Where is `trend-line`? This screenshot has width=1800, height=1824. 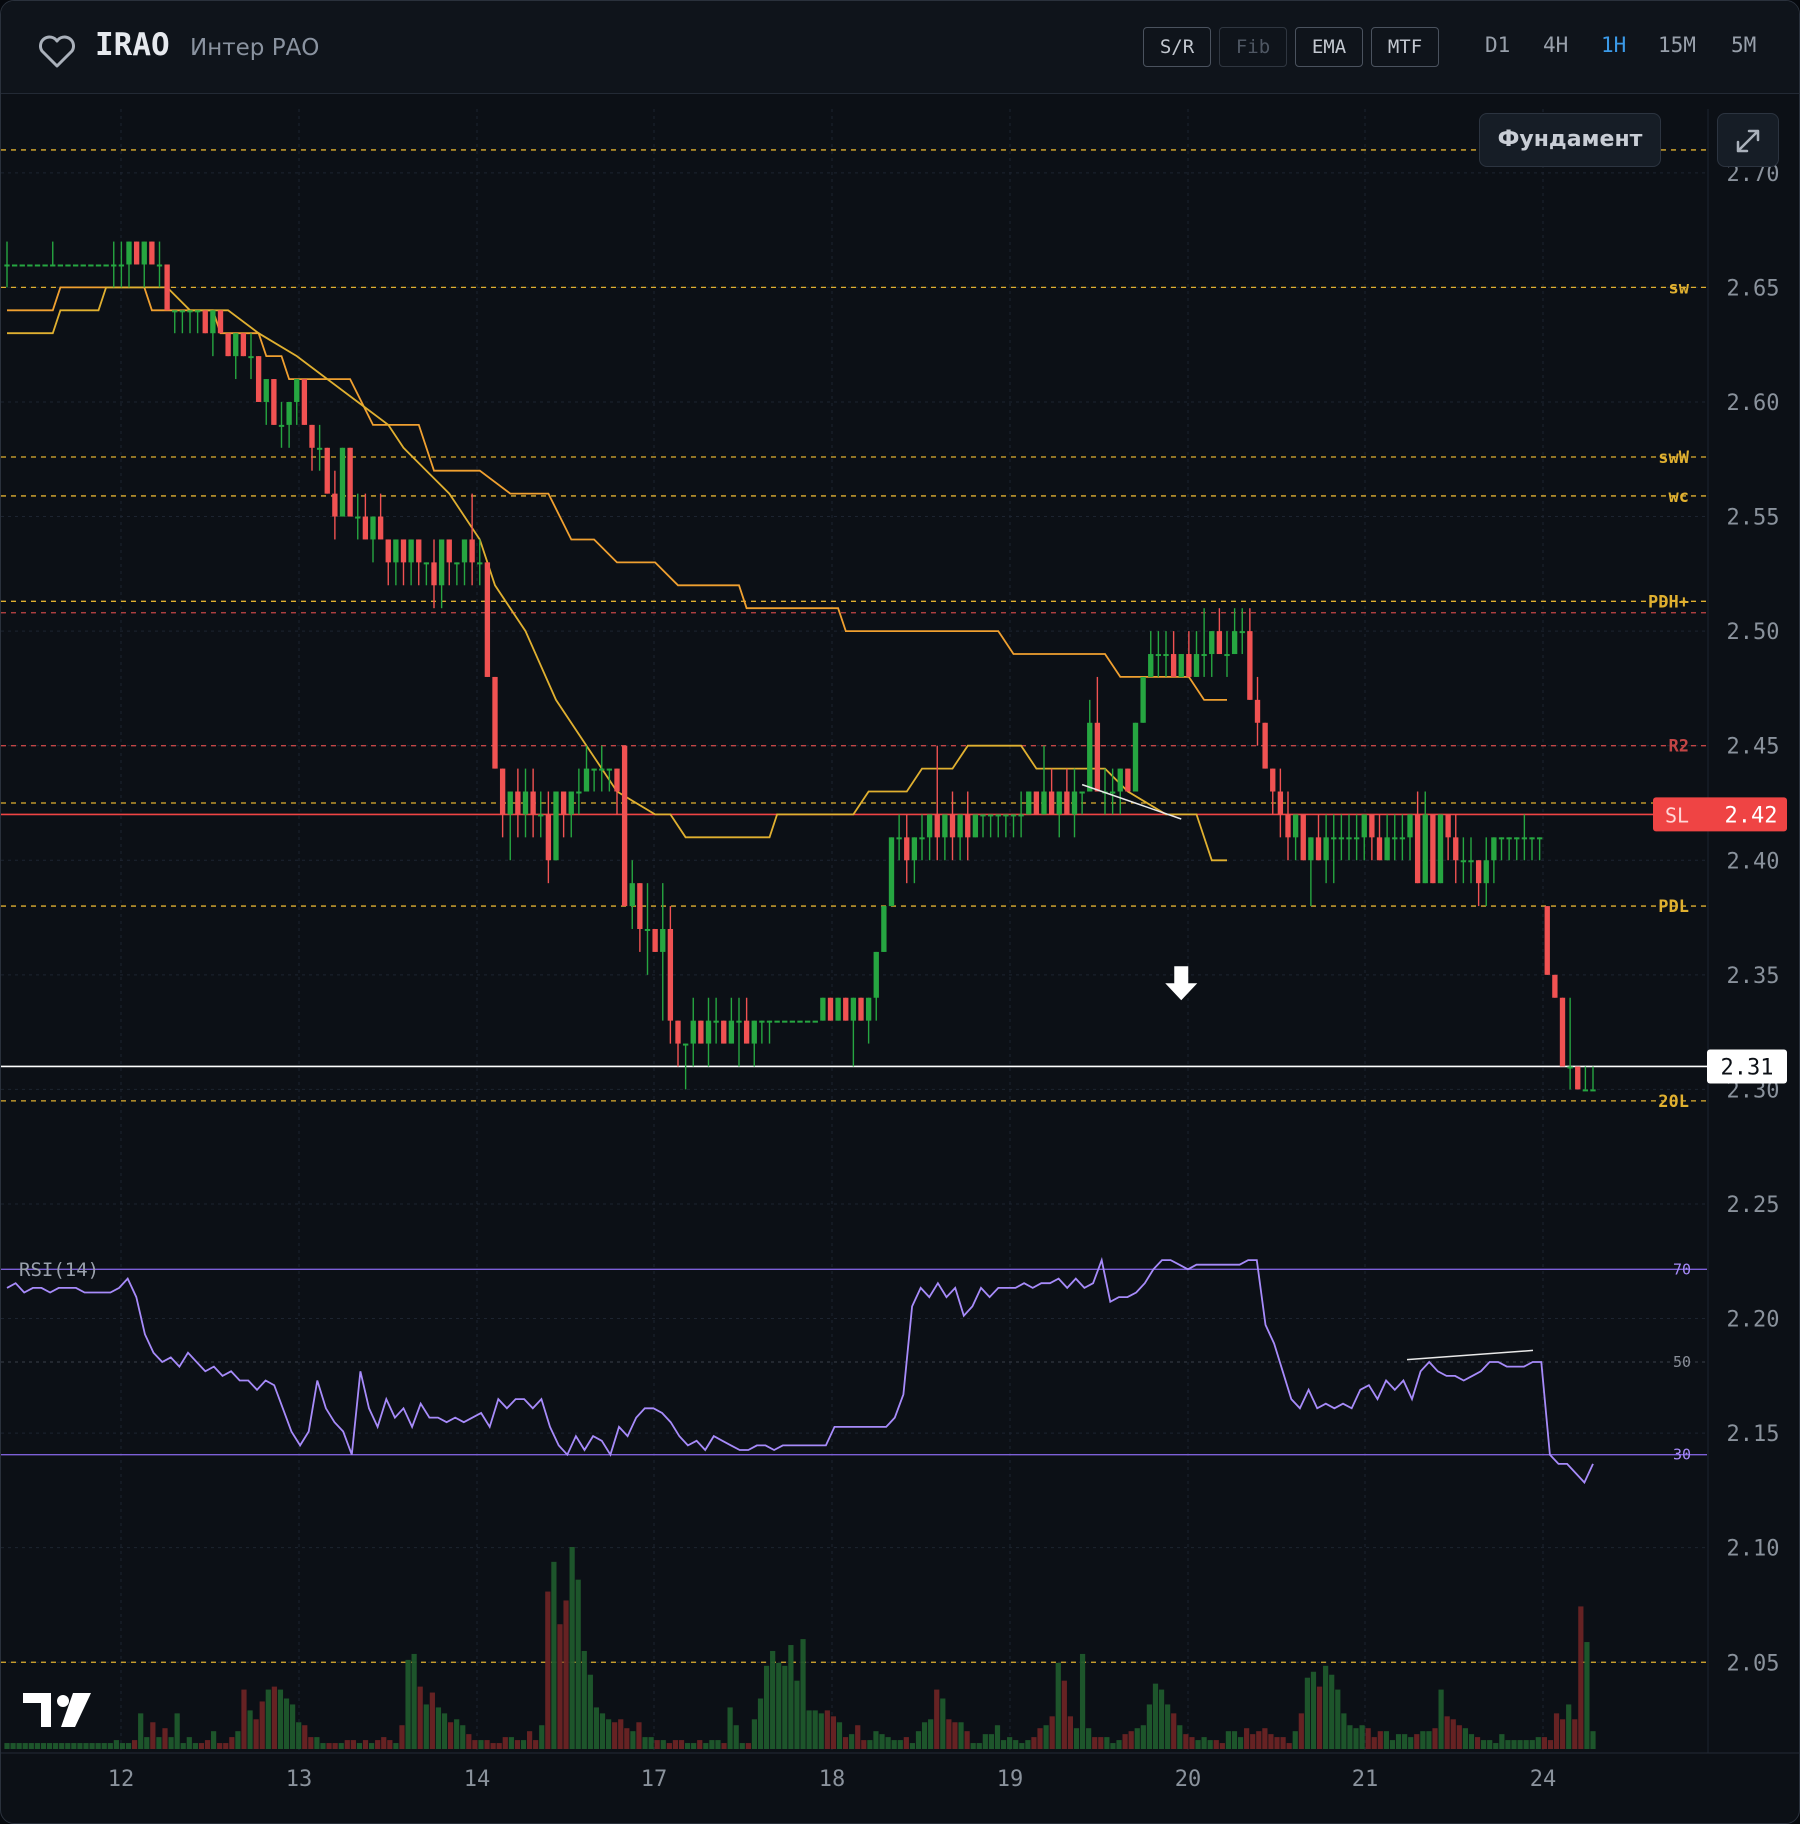
trend-line is located at coordinates (1131, 801).